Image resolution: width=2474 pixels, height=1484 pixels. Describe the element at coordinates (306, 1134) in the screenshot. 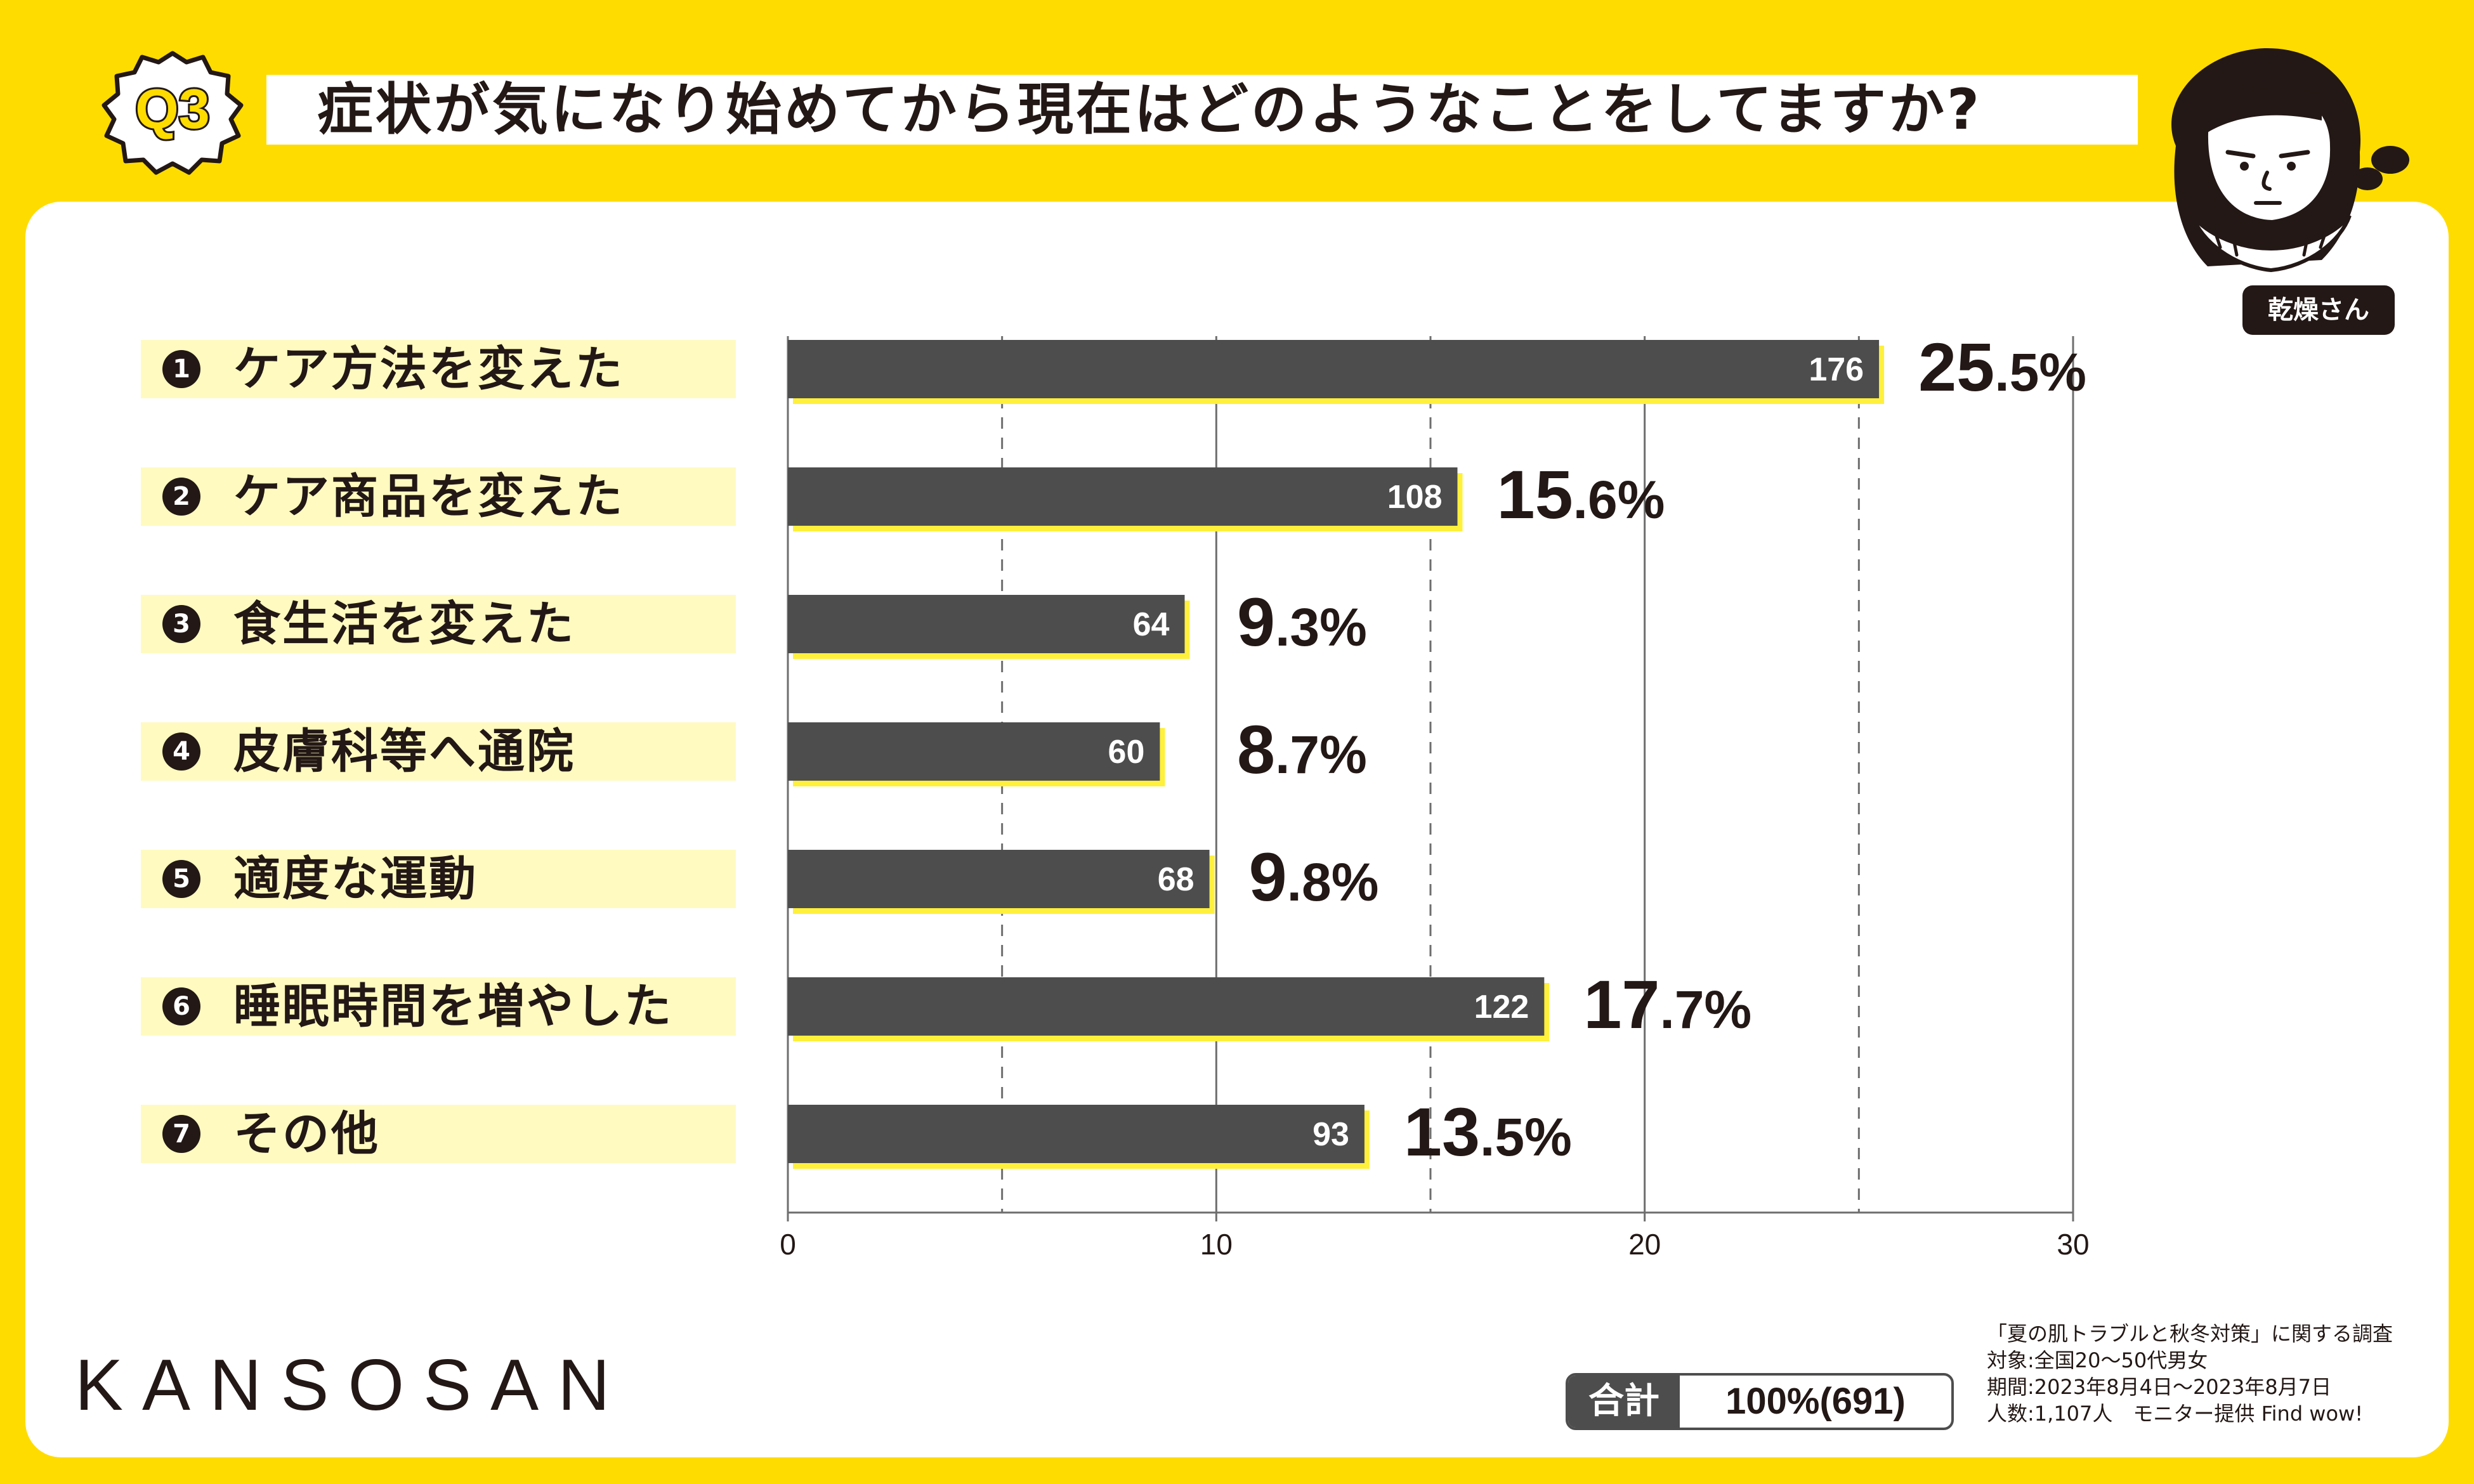

I see `category-text: その他` at that location.